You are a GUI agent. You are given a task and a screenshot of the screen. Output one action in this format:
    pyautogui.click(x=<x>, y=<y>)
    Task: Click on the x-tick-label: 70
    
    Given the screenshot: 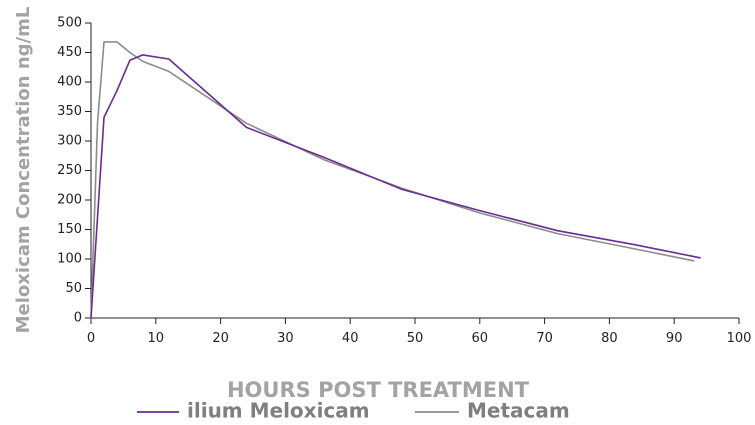 What is the action you would take?
    pyautogui.click(x=544, y=338)
    